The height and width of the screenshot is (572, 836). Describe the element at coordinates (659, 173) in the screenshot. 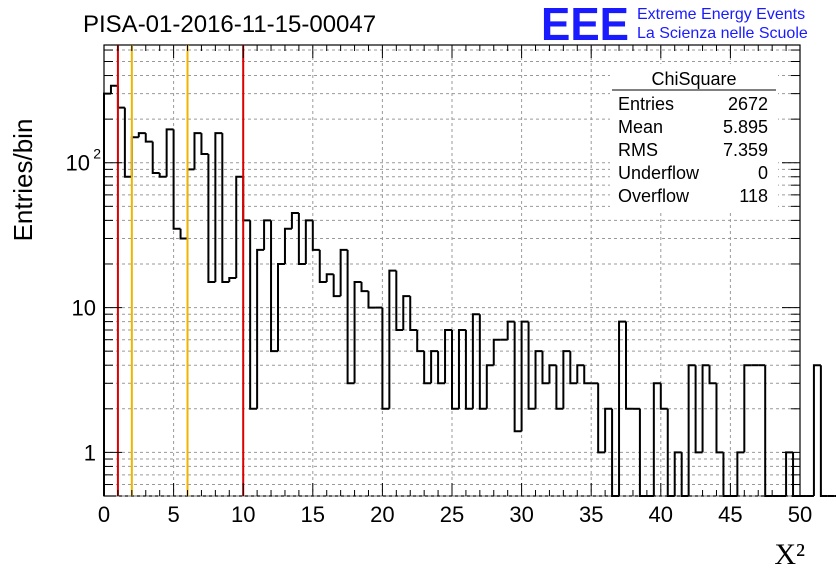

I see `stats-label-underflow: Underflow` at that location.